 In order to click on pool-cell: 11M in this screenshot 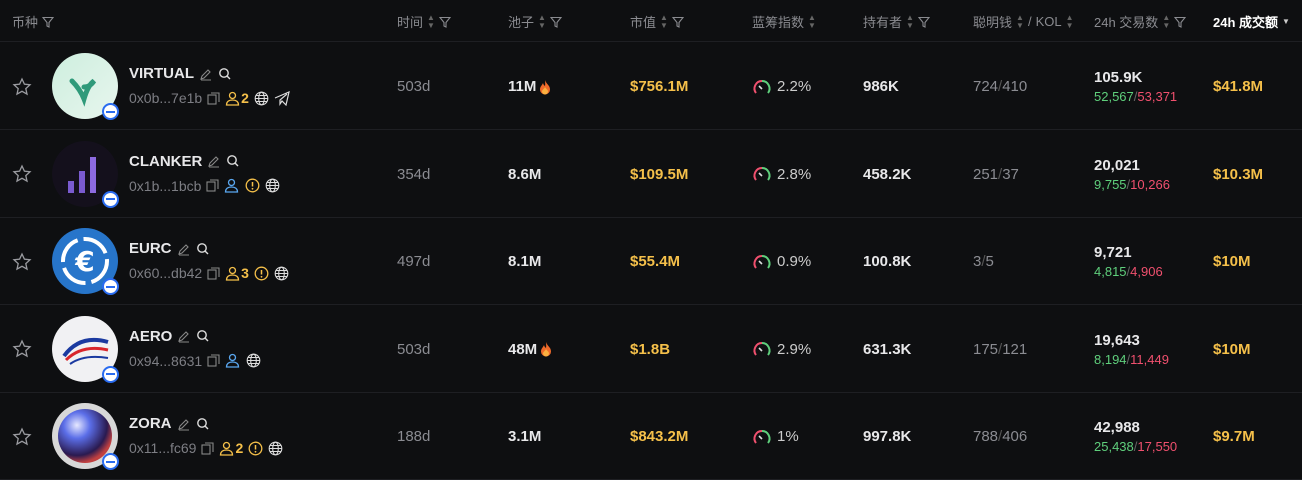, I will do `click(529, 86)`.